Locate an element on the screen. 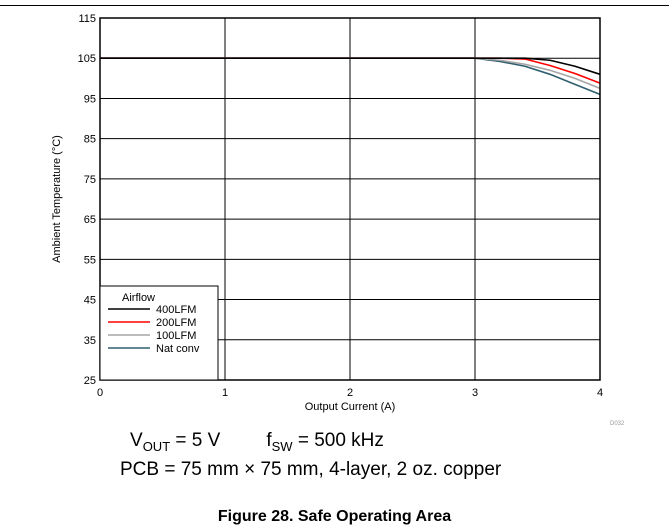  figure-code-annotation: D032 is located at coordinates (617, 424).